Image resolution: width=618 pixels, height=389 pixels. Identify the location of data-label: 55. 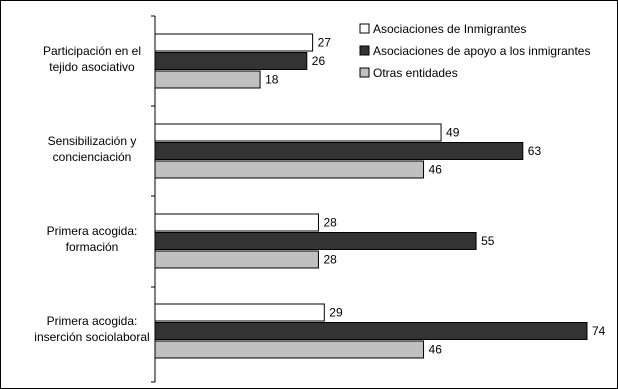
(488, 241).